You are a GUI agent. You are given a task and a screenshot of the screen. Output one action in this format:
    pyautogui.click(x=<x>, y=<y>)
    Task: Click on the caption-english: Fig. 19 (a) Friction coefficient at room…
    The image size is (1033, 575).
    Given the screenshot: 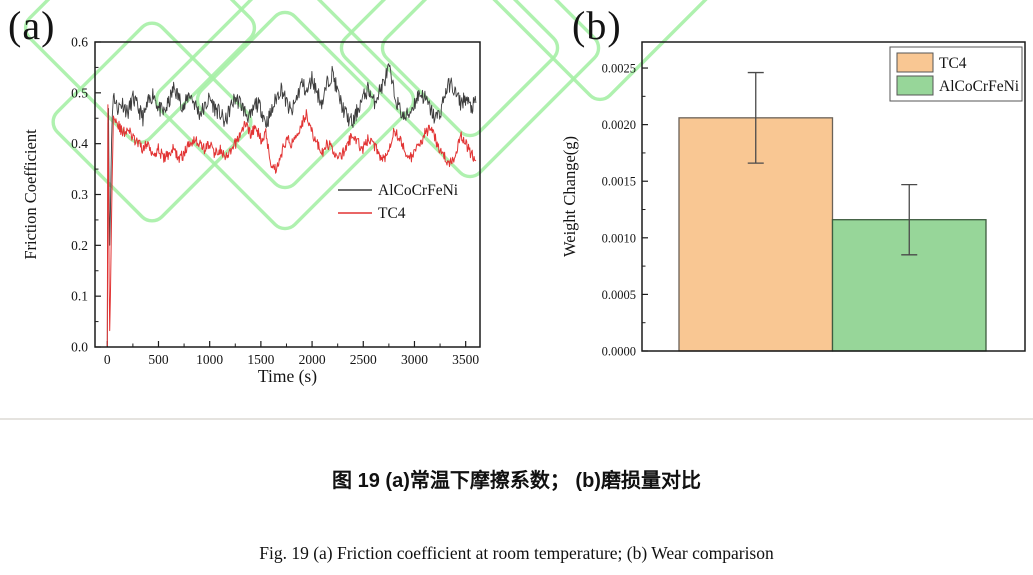 What is the action you would take?
    pyautogui.click(x=516, y=553)
    